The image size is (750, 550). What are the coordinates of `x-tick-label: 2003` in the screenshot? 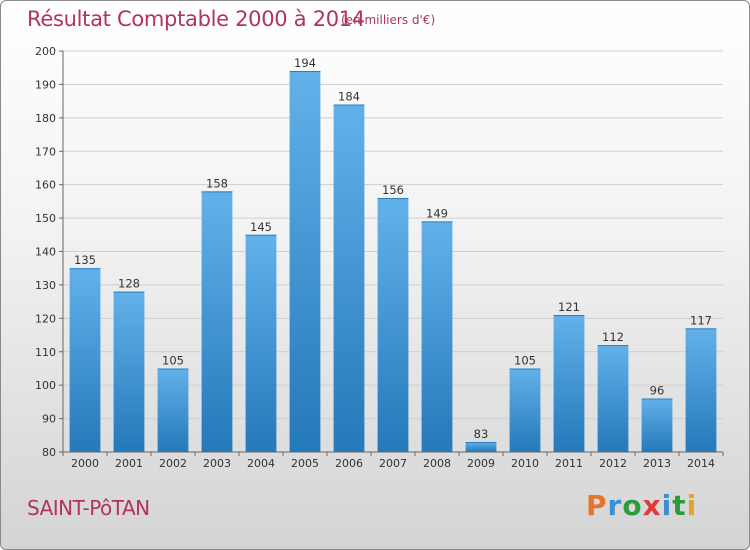 It's located at (217, 463).